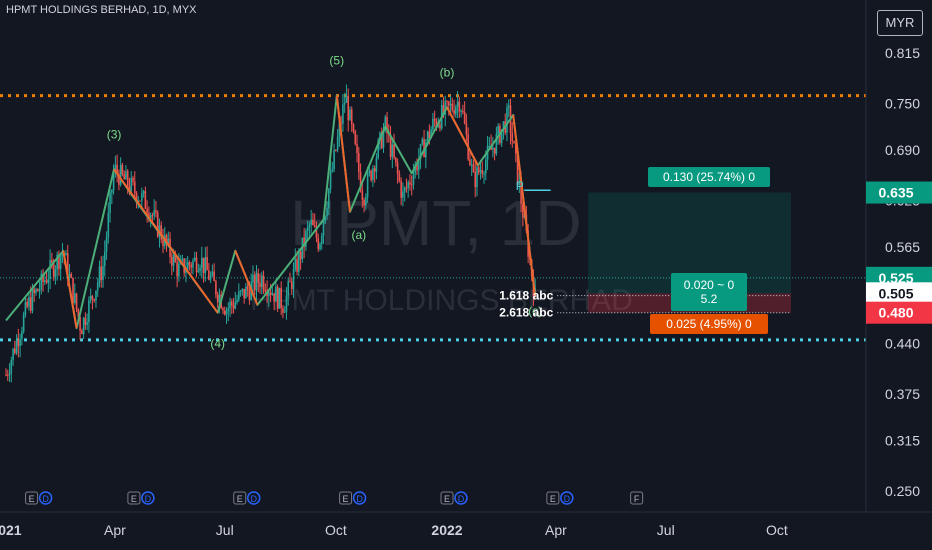 Image resolution: width=932 pixels, height=550 pixels. I want to click on x-tick-7: Oct, so click(777, 530).